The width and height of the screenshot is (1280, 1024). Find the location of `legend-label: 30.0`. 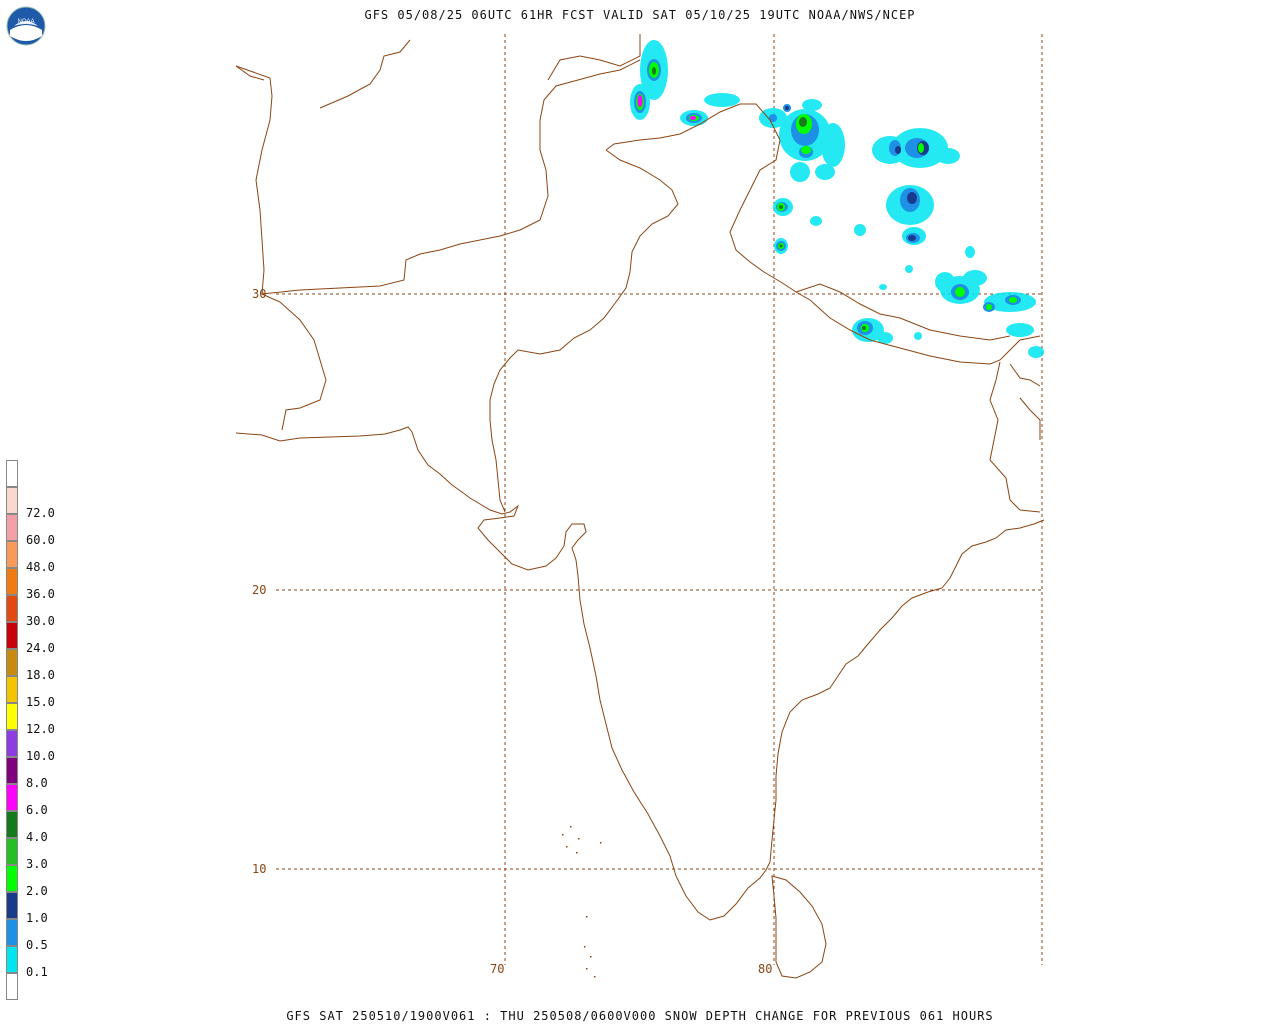

legend-label: 30.0 is located at coordinates (40, 621).